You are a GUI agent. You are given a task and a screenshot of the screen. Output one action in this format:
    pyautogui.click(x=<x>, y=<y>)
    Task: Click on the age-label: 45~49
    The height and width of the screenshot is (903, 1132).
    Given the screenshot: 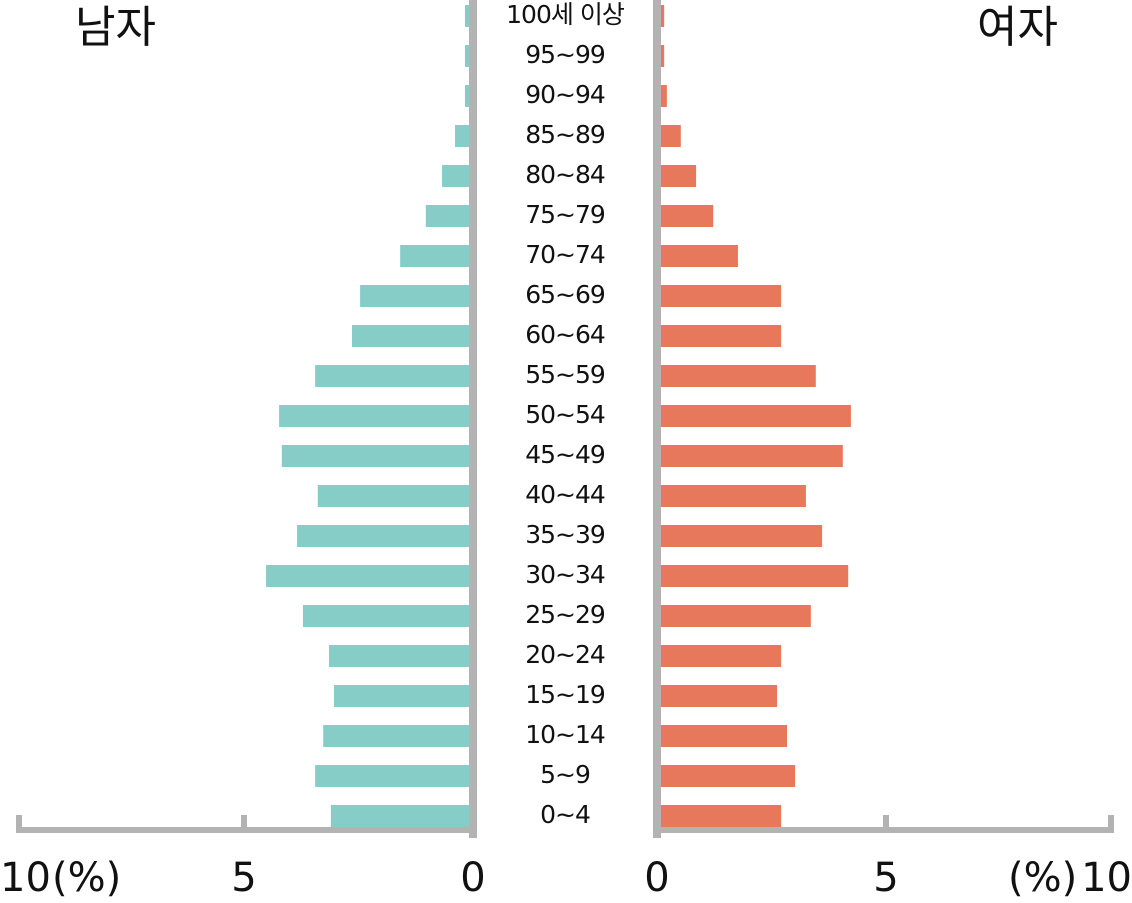 What is the action you would take?
    pyautogui.click(x=565, y=454)
    